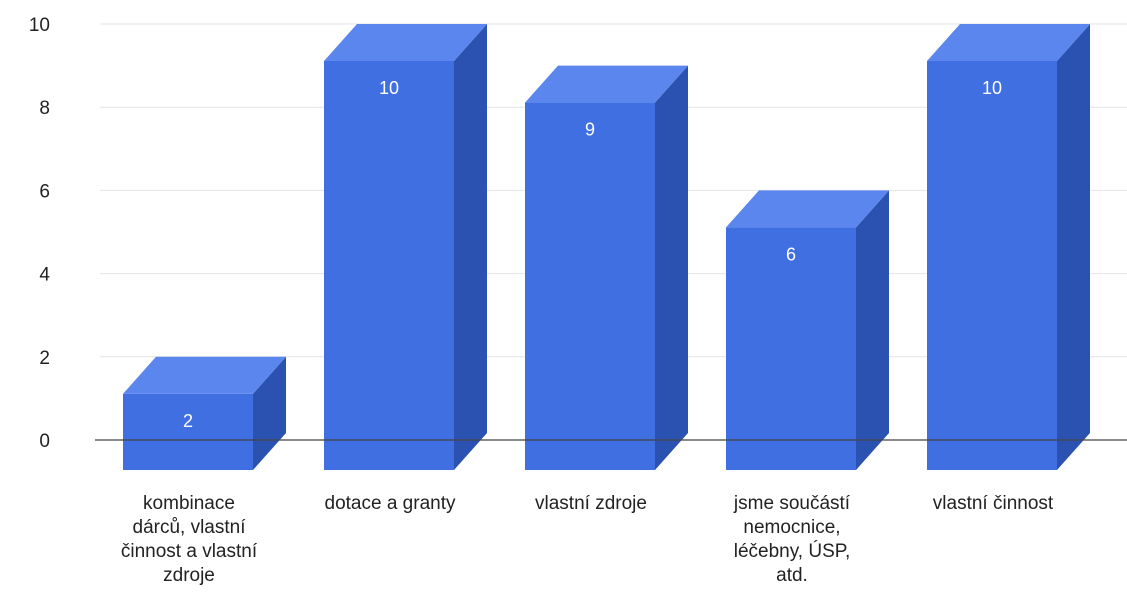  Describe the element at coordinates (590, 130) in the screenshot. I see `data-label: 9` at that location.